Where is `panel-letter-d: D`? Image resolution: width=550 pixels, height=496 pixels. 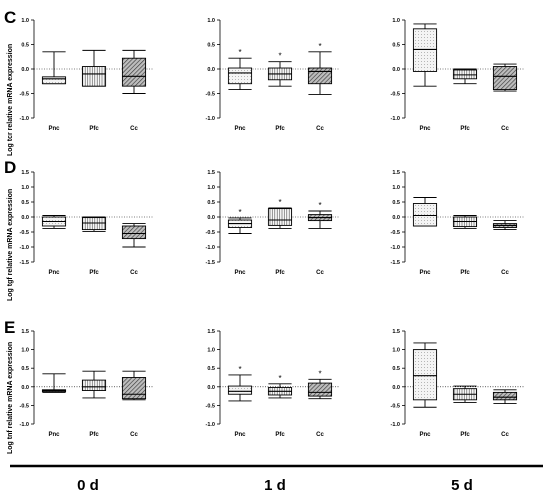 panel-letter-d: D is located at coordinates (10, 167).